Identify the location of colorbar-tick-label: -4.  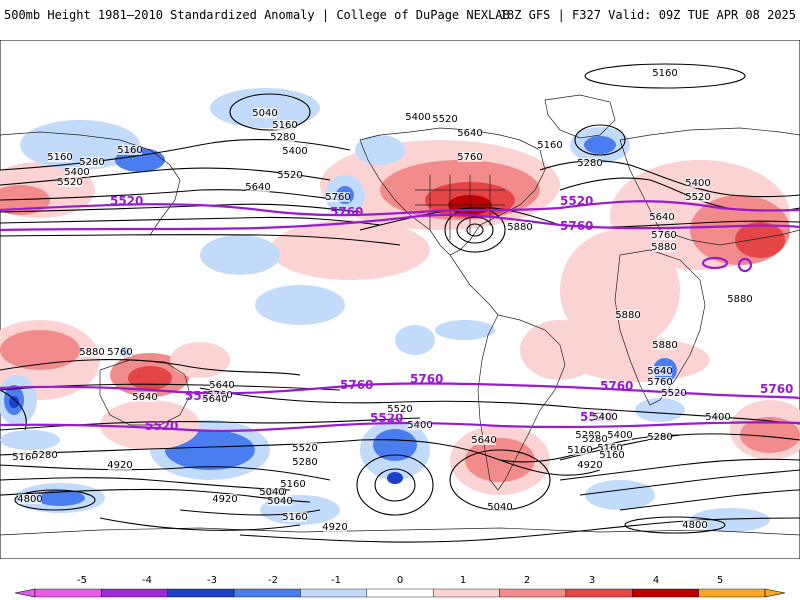
(147, 580).